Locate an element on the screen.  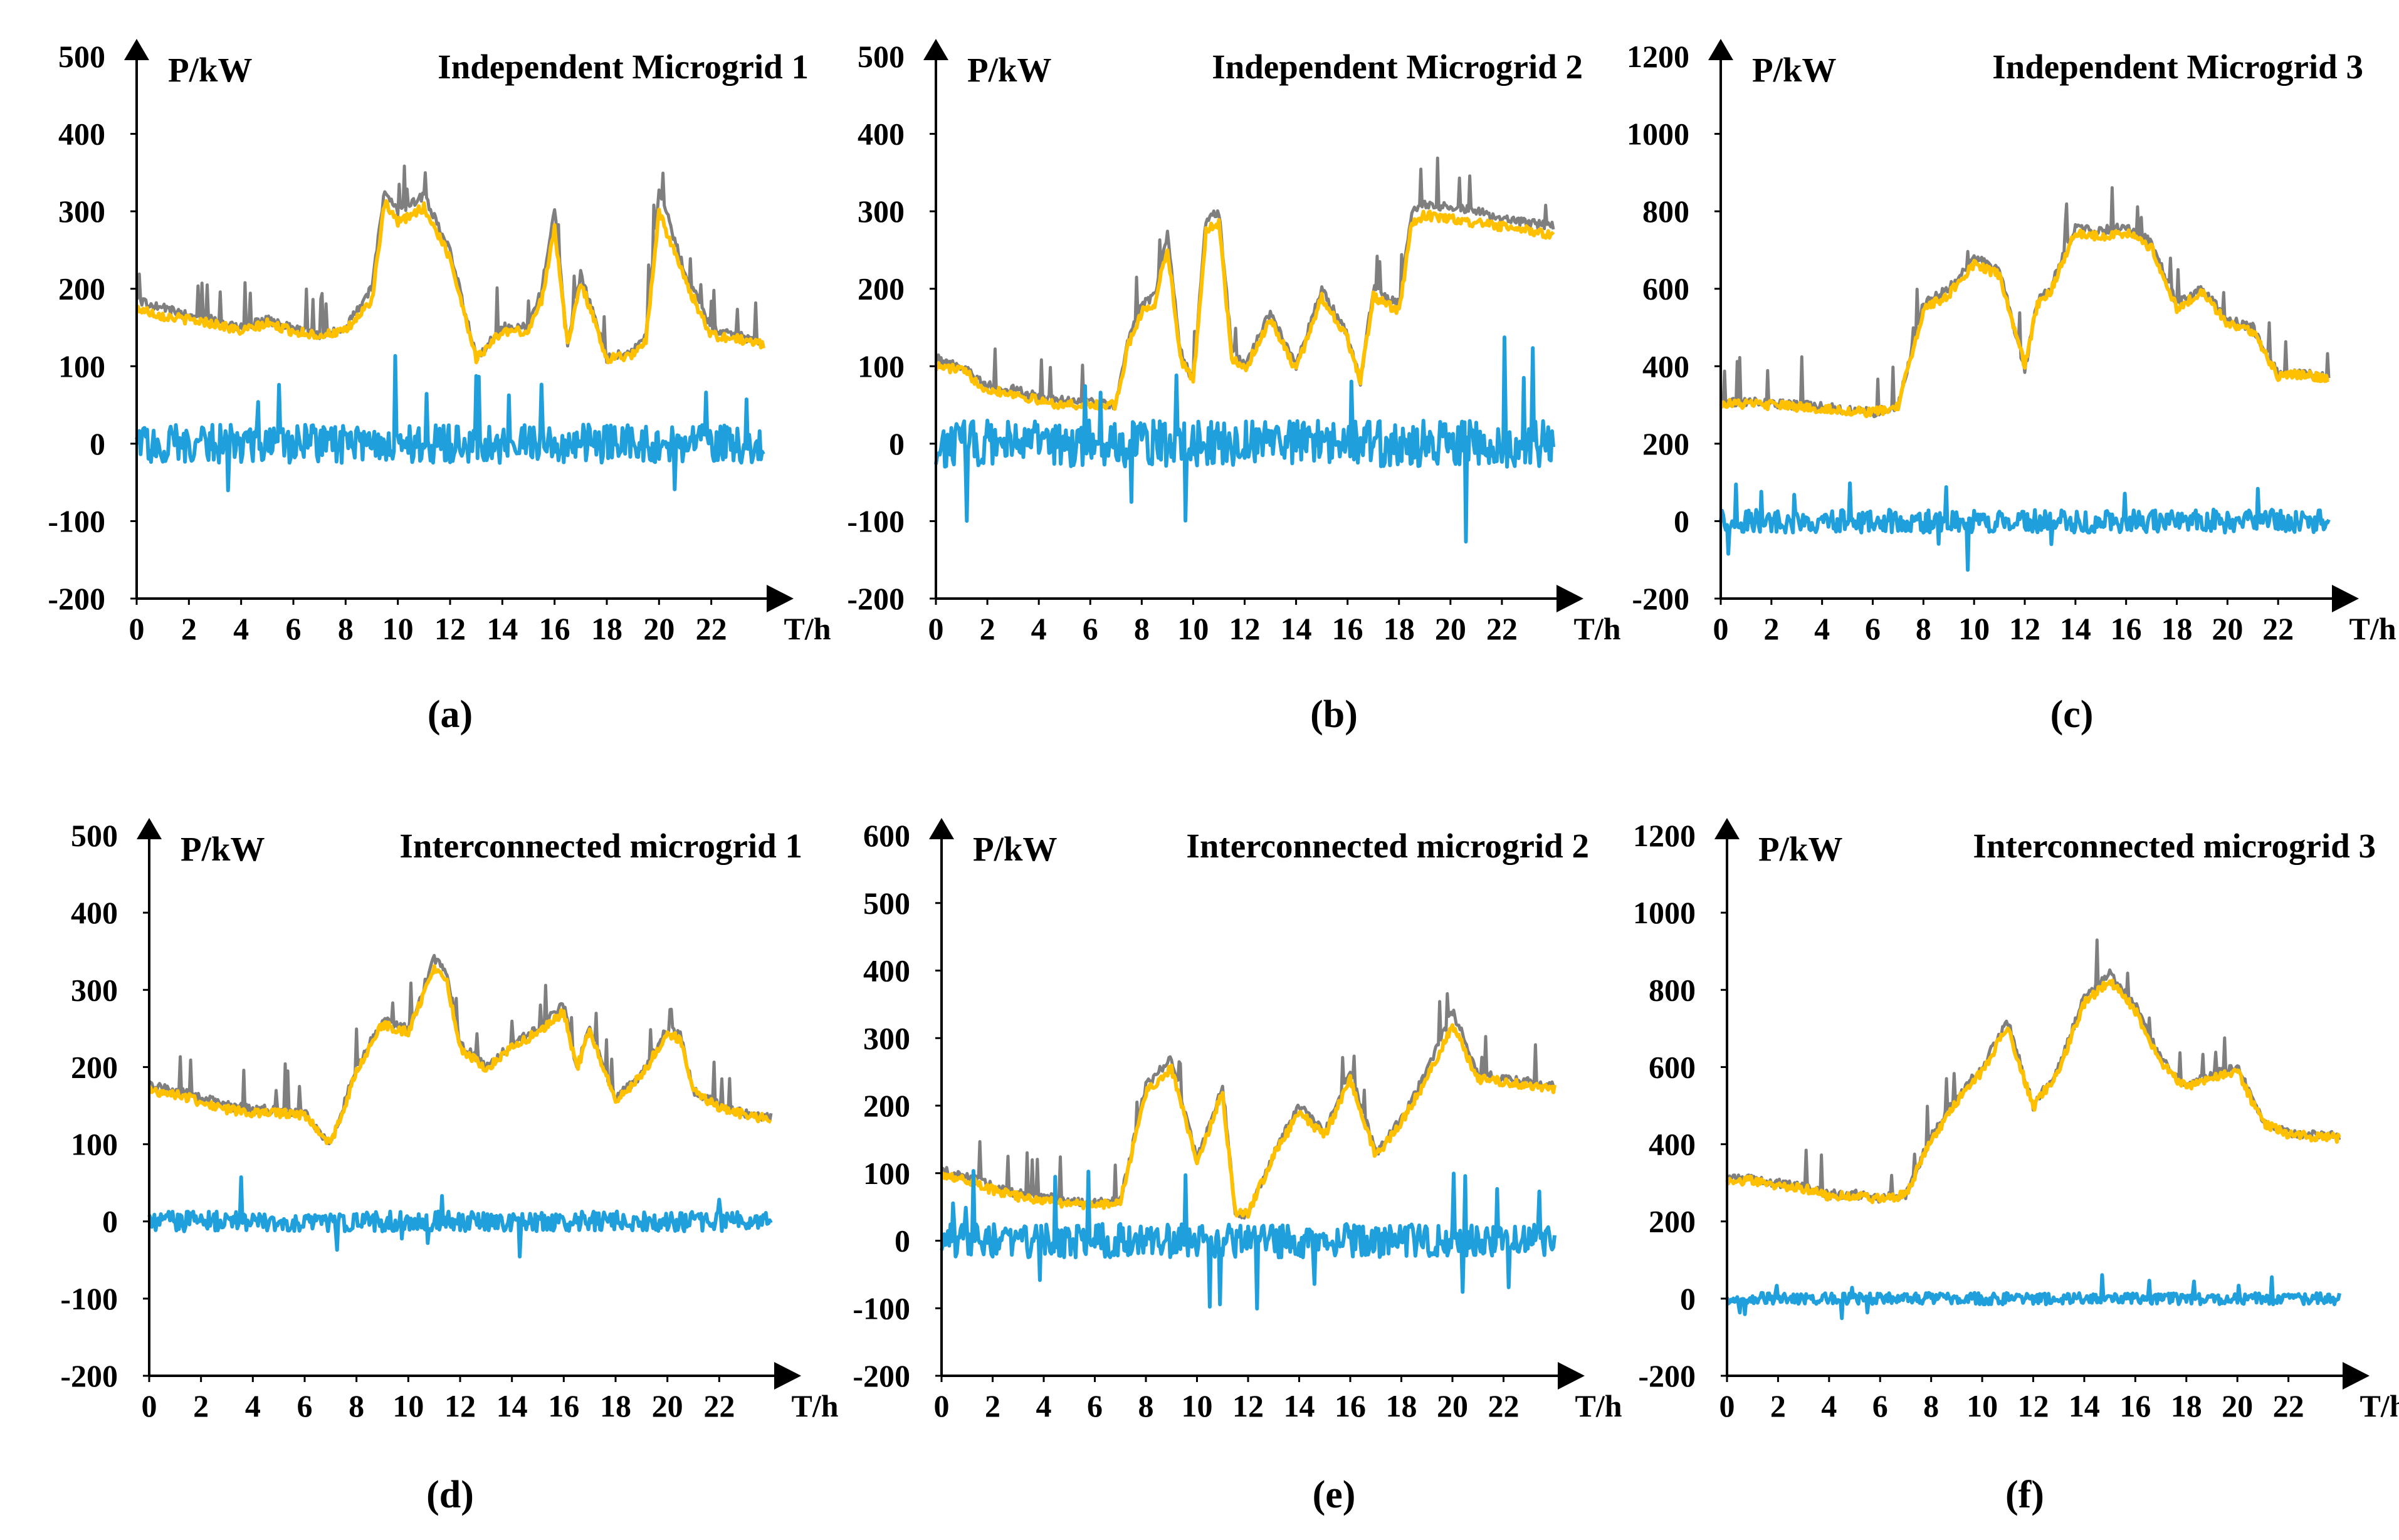
panel-caption: (f) is located at coordinates (2024, 1495).